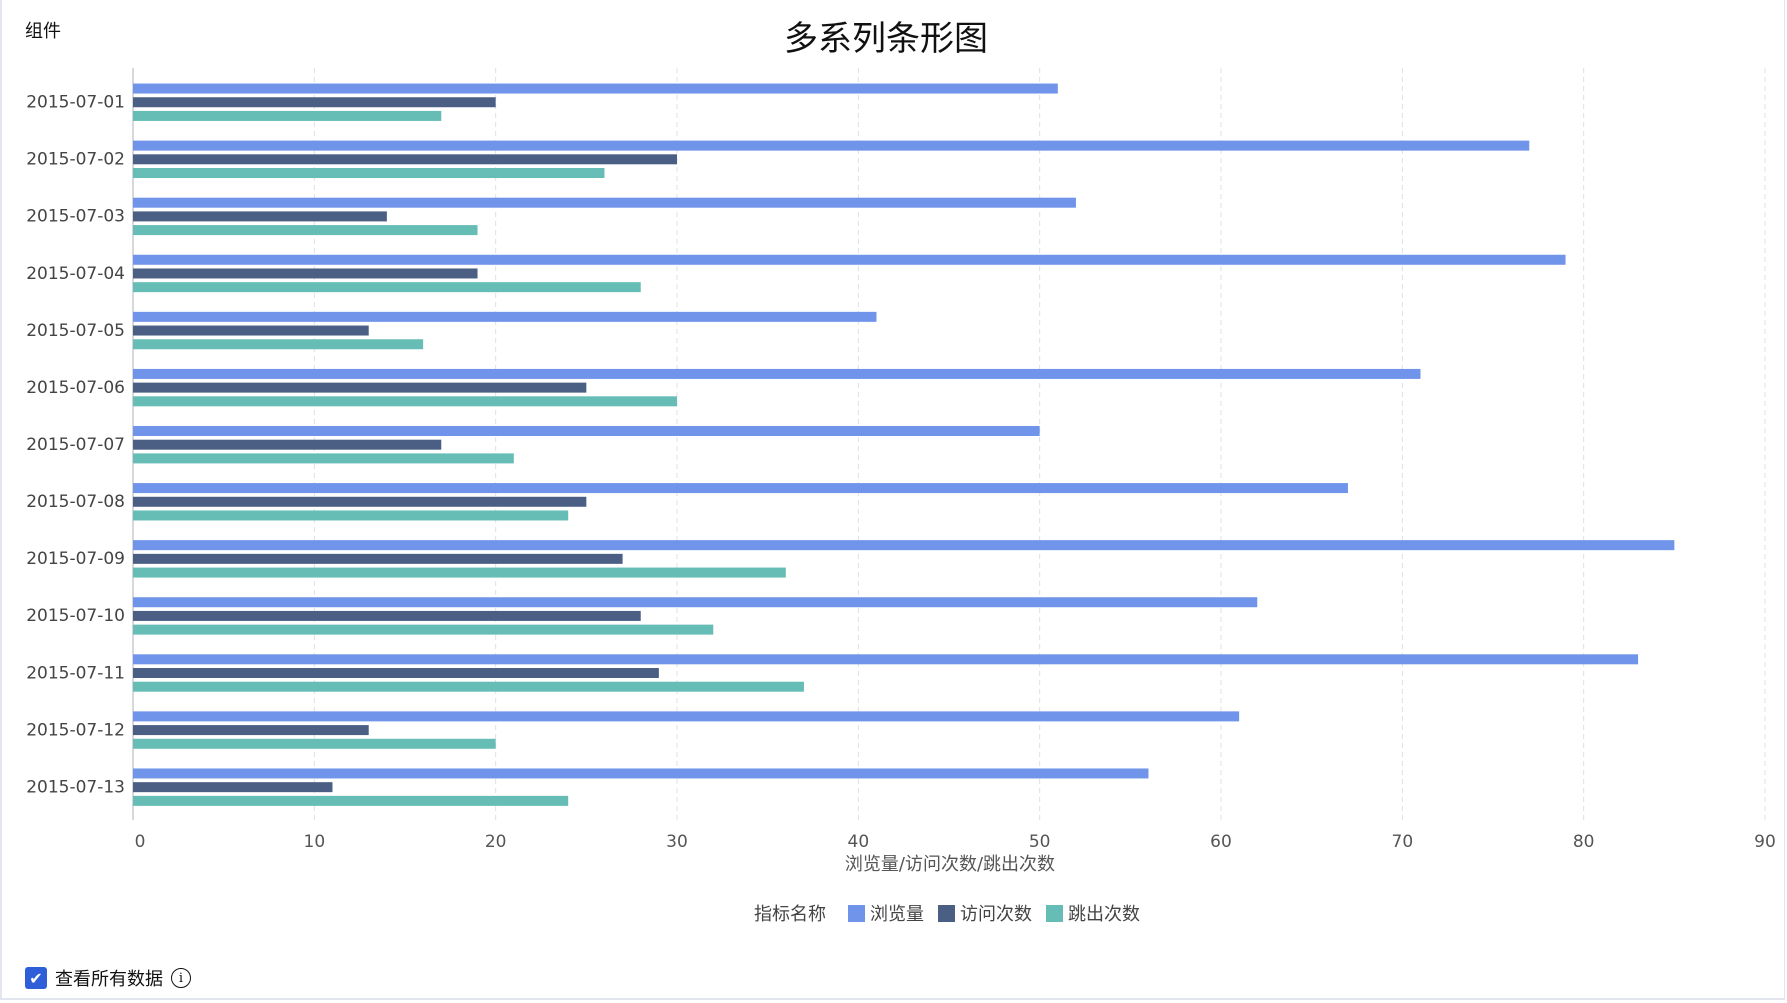 Image resolution: width=1787 pixels, height=1003 pixels. Describe the element at coordinates (75, 730) in the screenshot. I see `y-tick-label: 2015-07-12` at that location.